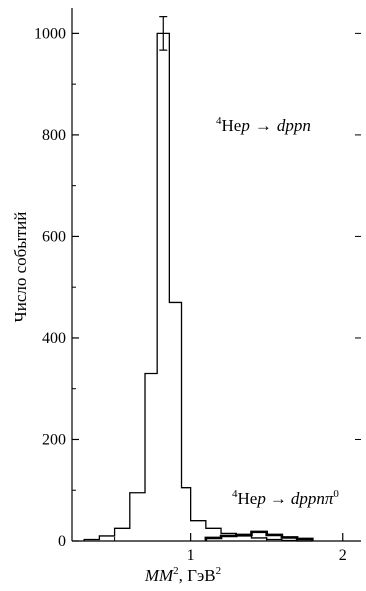 The image size is (366, 591). What do you see at coordinates (50, 33) in the screenshot?
I see `y-tick-label-1000: 1000` at bounding box center [50, 33].